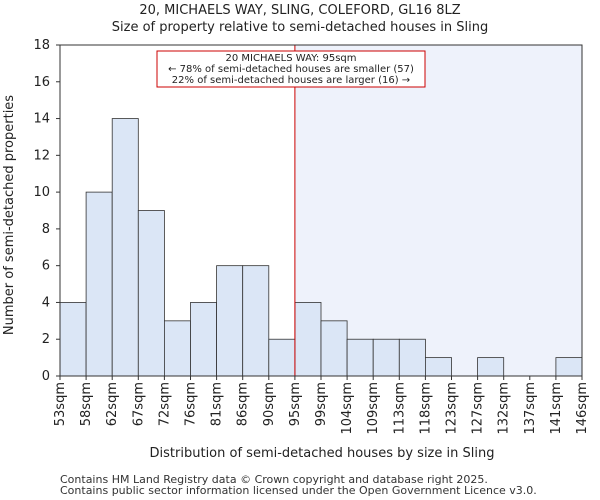  Describe the element at coordinates (478, 408) in the screenshot. I see `x-tick-label: 127sqm` at that location.